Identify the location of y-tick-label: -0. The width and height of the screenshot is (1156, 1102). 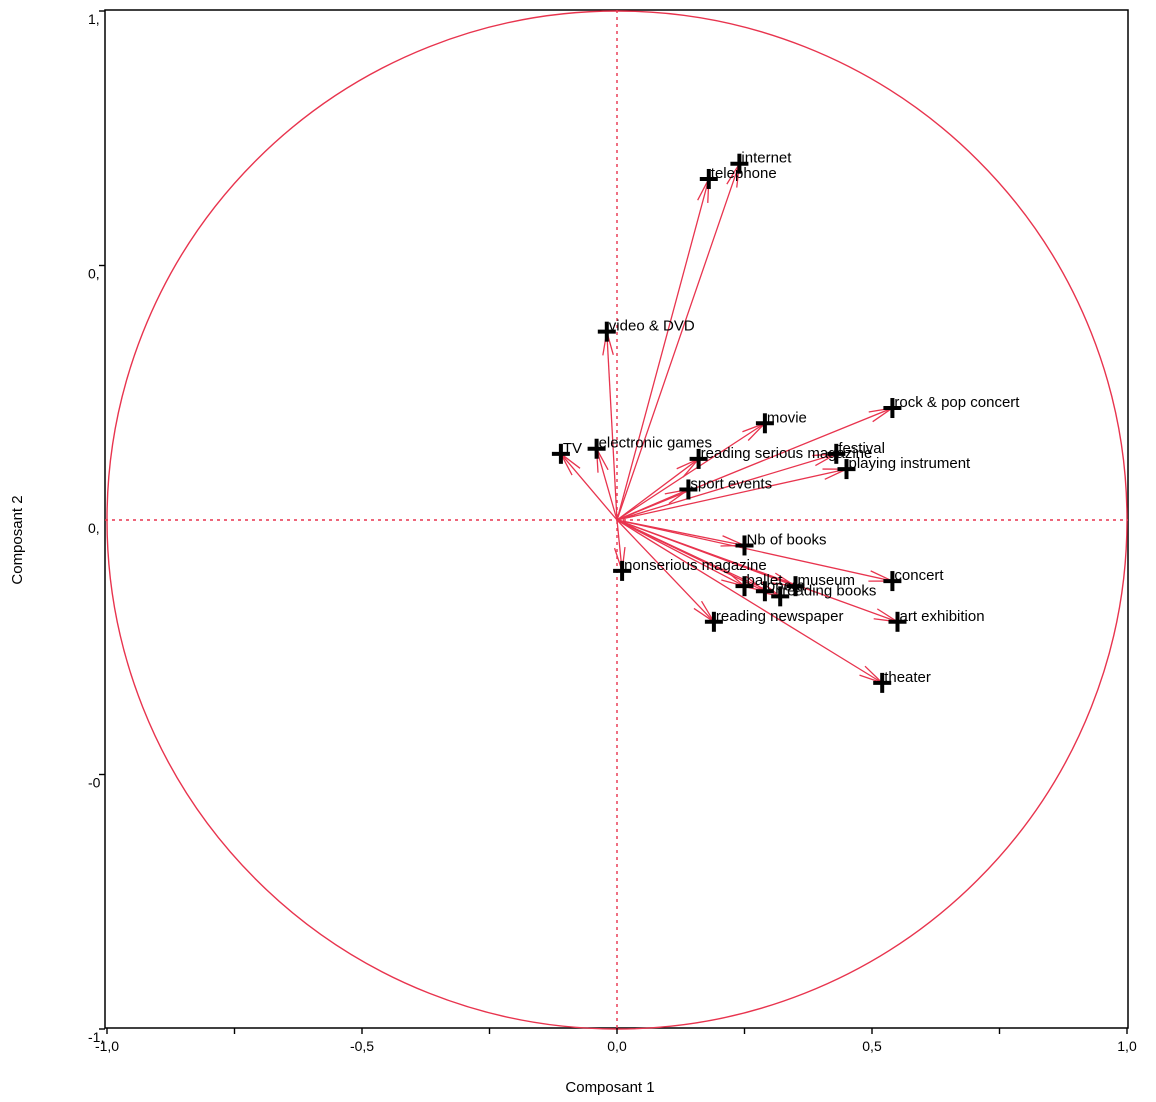
(94, 783).